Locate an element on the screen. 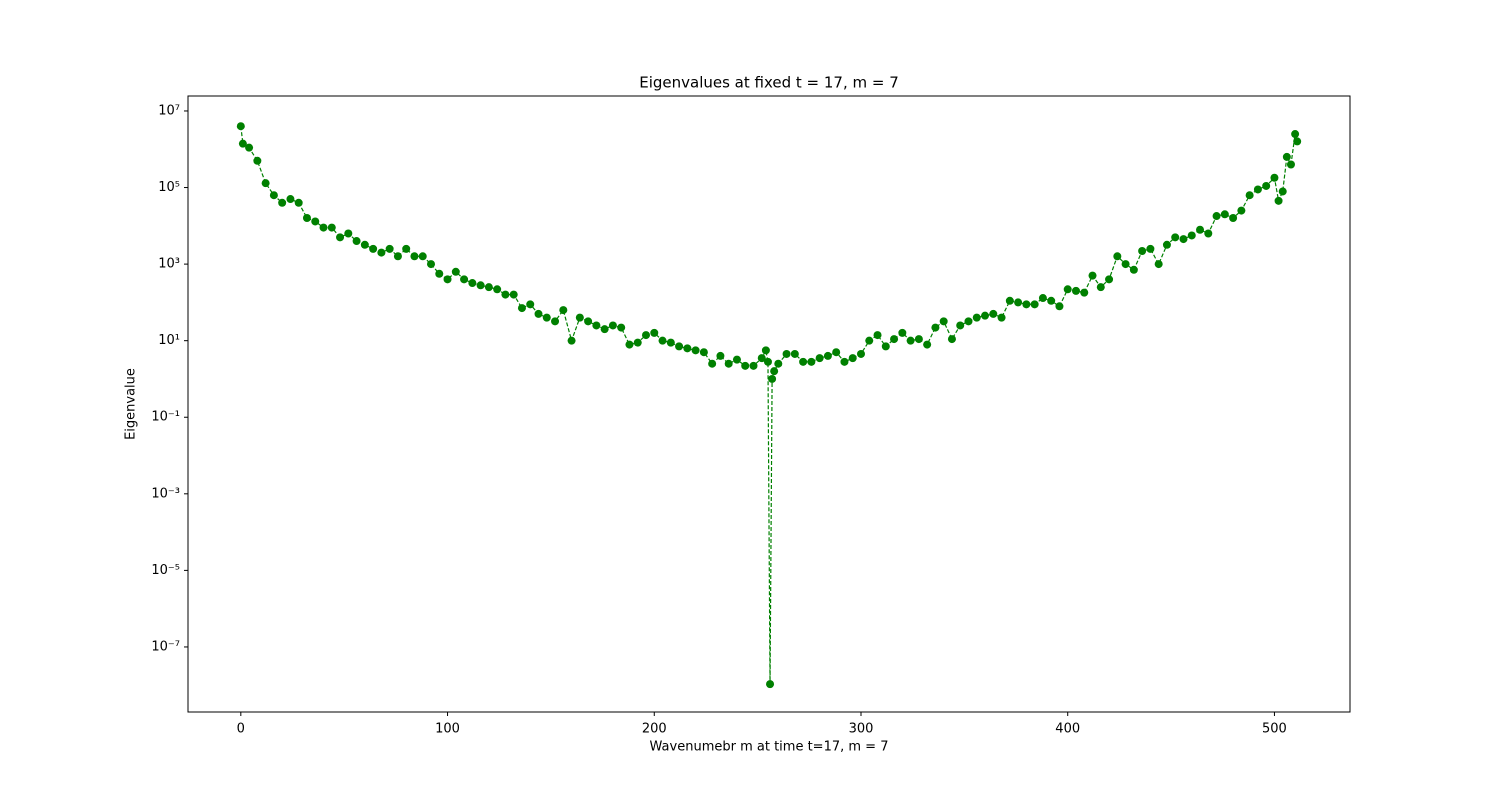 The height and width of the screenshot is (800, 1500). y-tick-label: 10¹ is located at coordinates (169, 340).